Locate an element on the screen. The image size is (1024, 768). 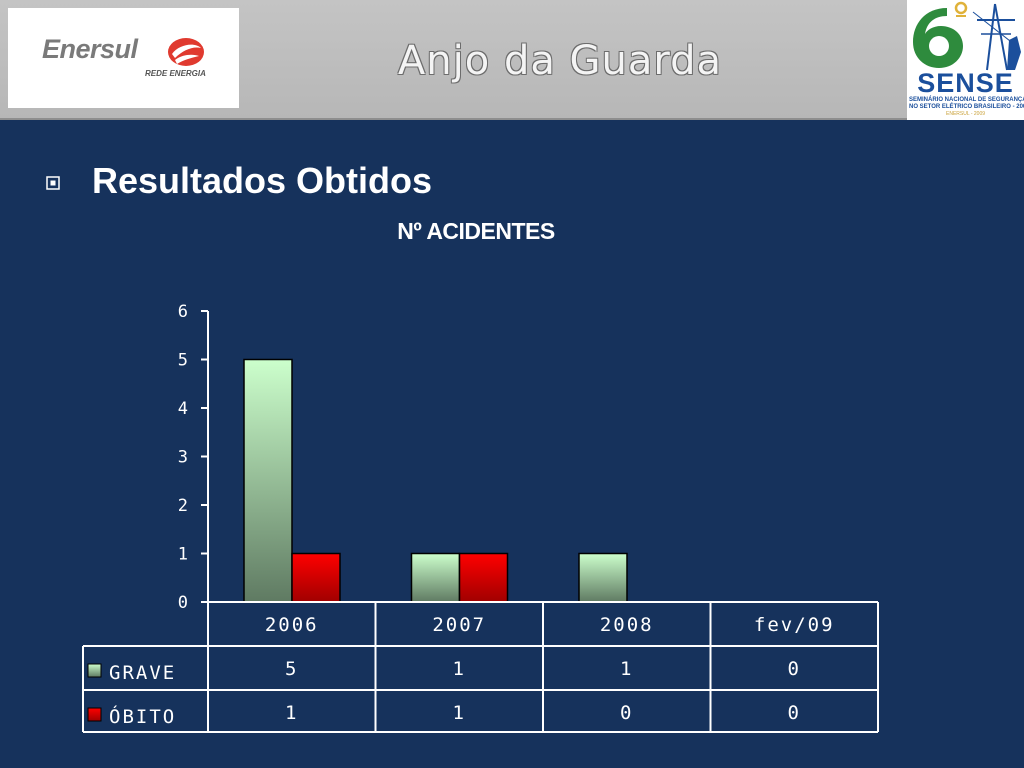
data-table-value: 5 is located at coordinates (291, 669).